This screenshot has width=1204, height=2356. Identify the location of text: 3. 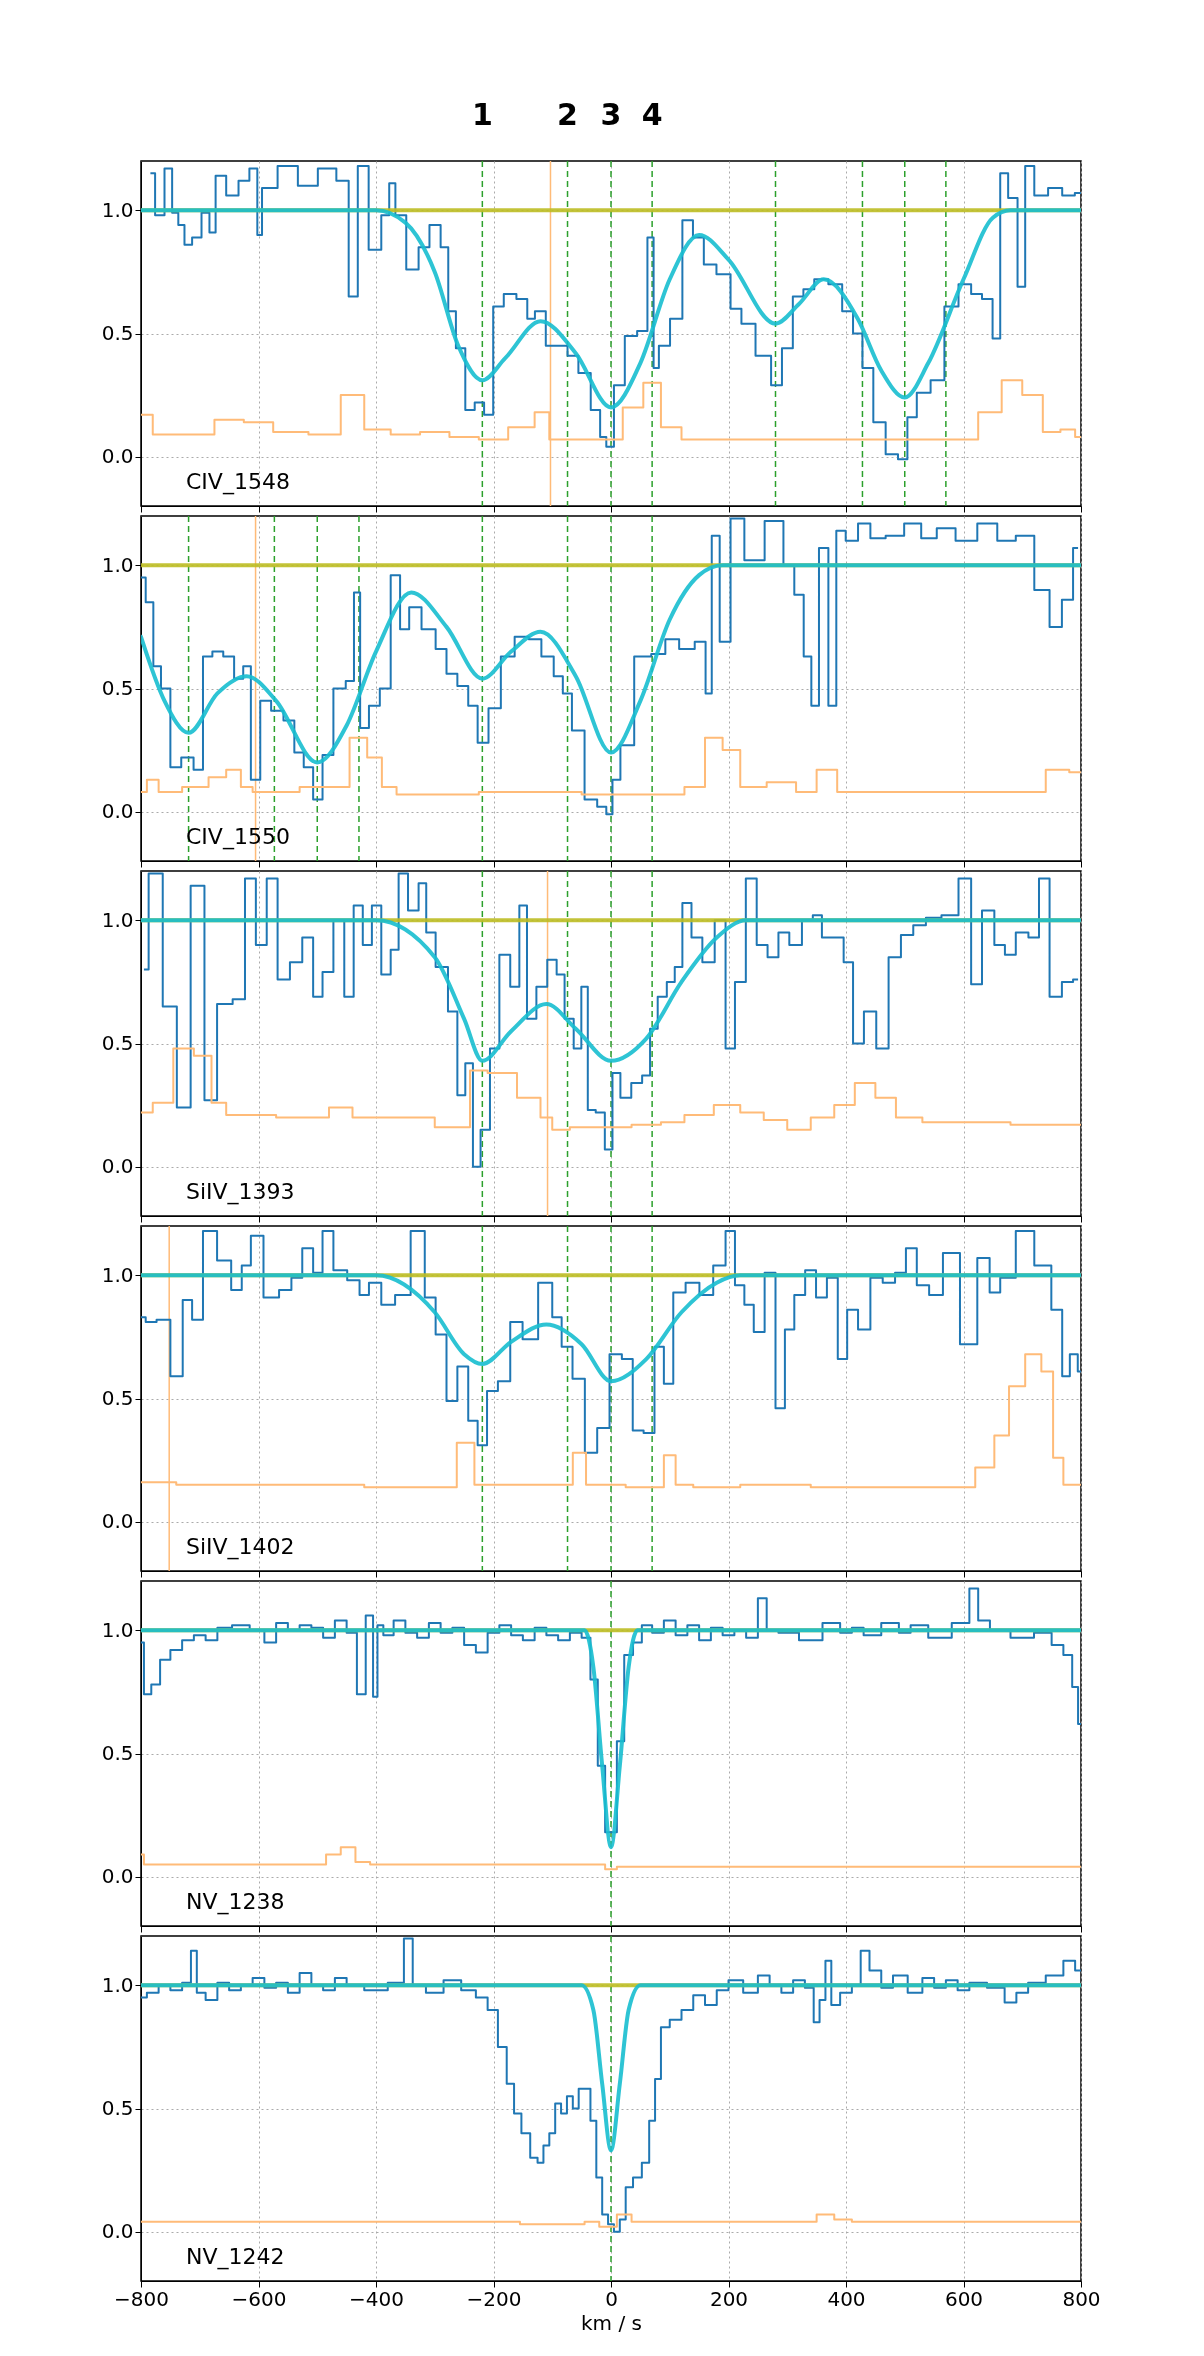
(611, 114).